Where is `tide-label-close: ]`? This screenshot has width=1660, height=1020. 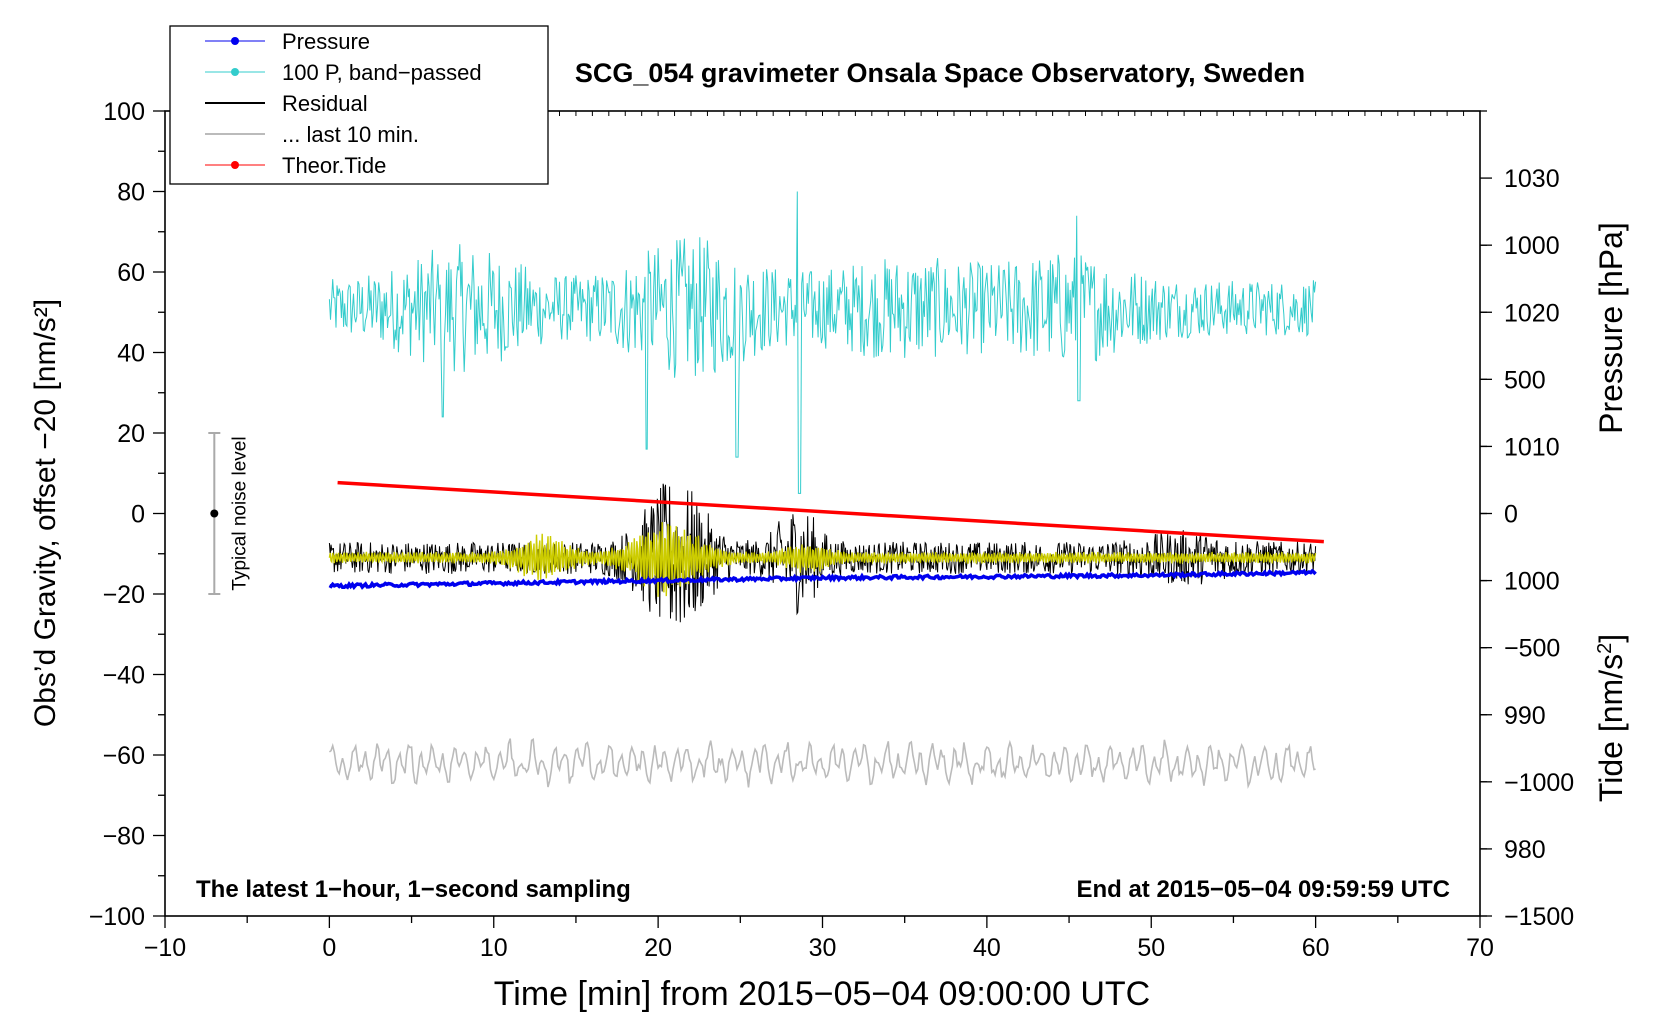 tide-label-close: ] is located at coordinates (1611, 638).